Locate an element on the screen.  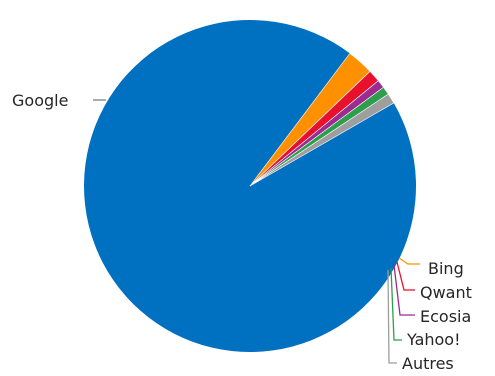
slice-label-bing: Bing is located at coordinates (446, 268).